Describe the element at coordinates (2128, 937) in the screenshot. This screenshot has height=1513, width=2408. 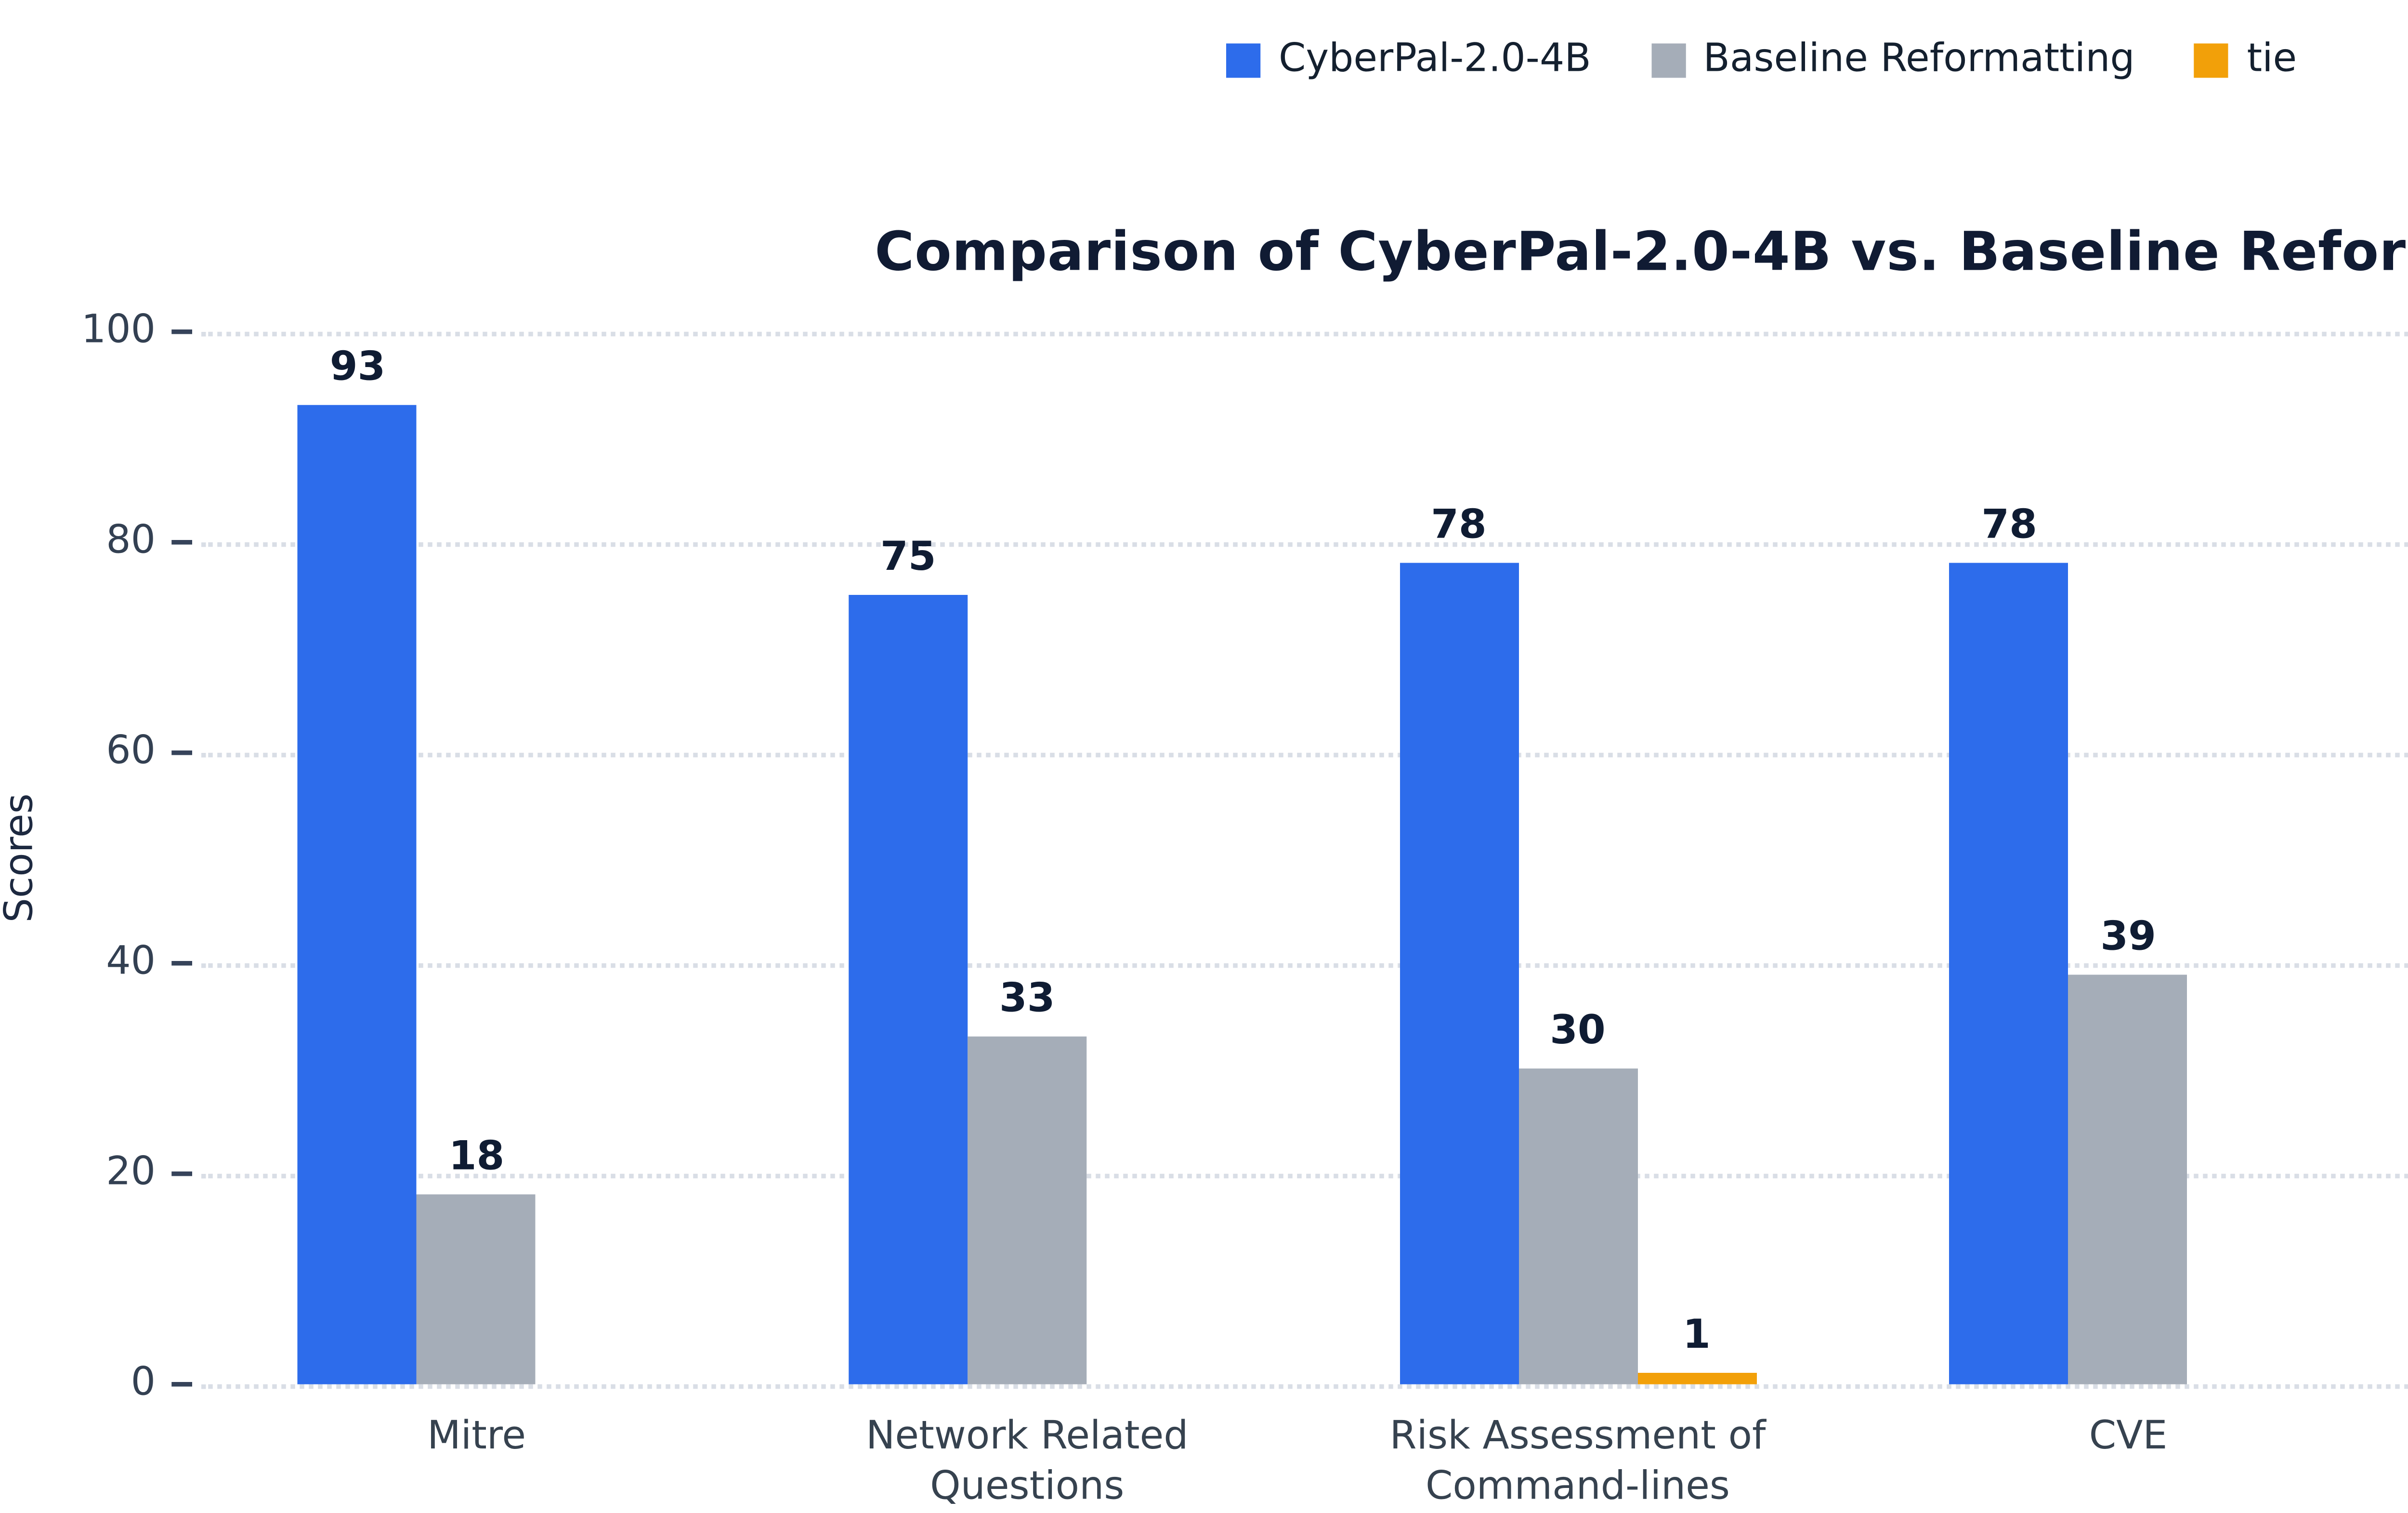
I see `bar-value-label: 39` at that location.